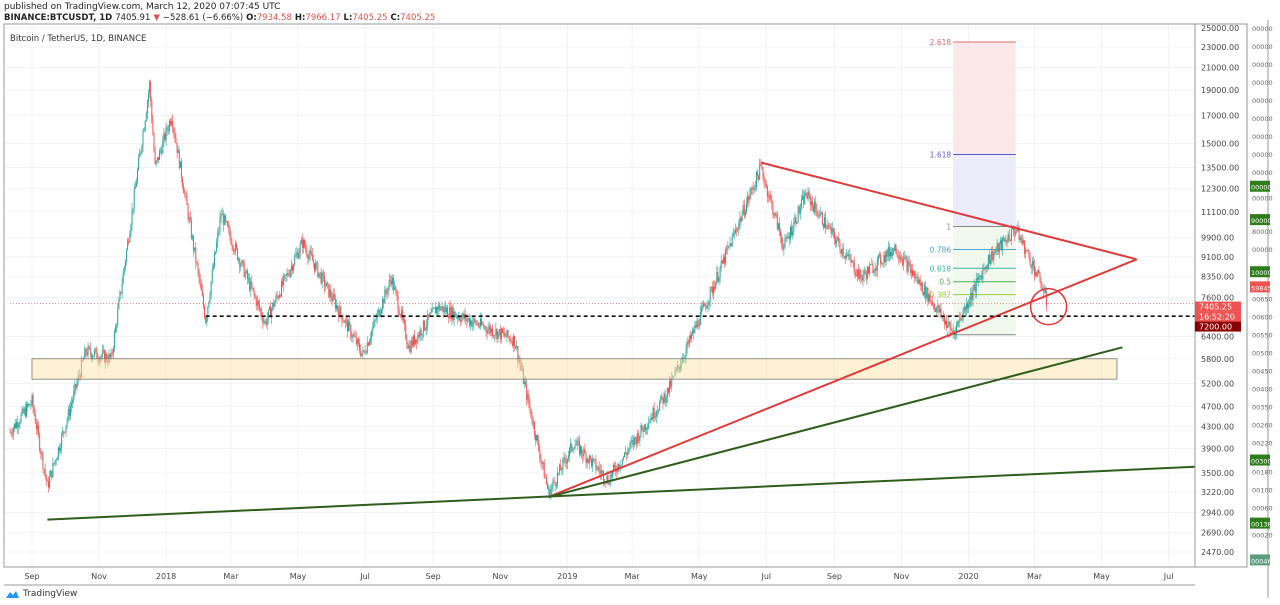 This screenshot has height=605, width=1280. I want to click on secondary-tag-text: 00000, so click(1261, 188).